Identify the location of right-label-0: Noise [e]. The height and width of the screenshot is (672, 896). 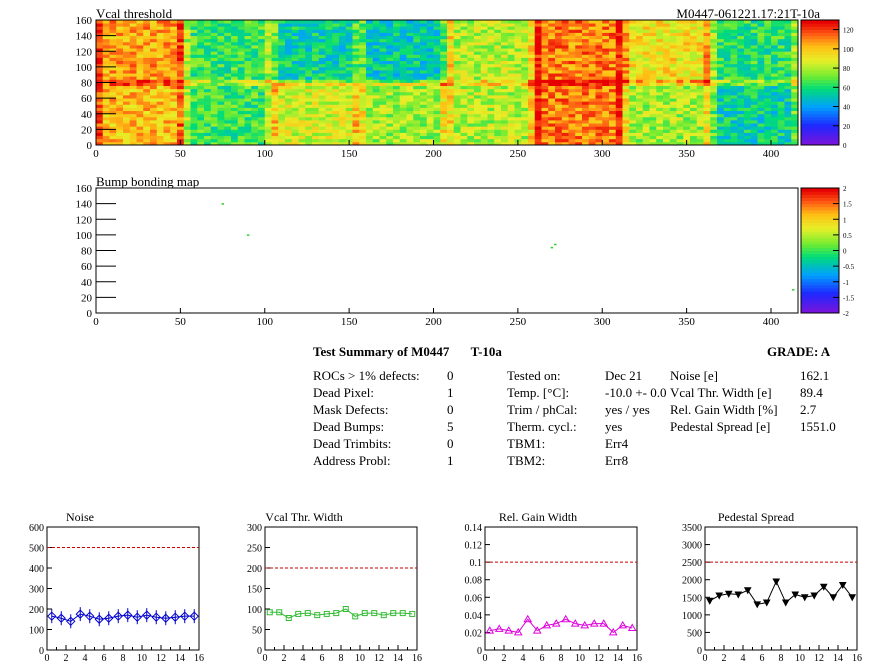
(694, 375).